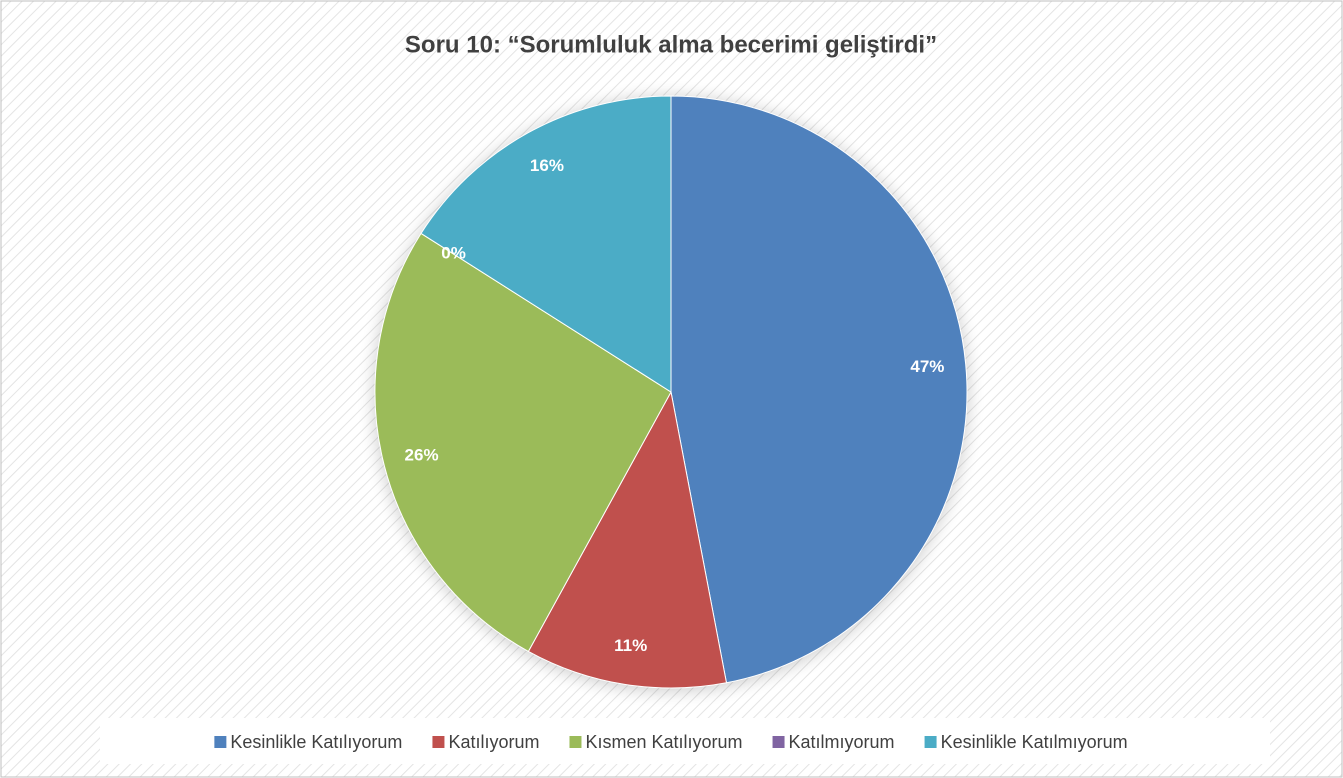 The width and height of the screenshot is (1343, 778). I want to click on legend-label: Katılıyorum, so click(493, 742).